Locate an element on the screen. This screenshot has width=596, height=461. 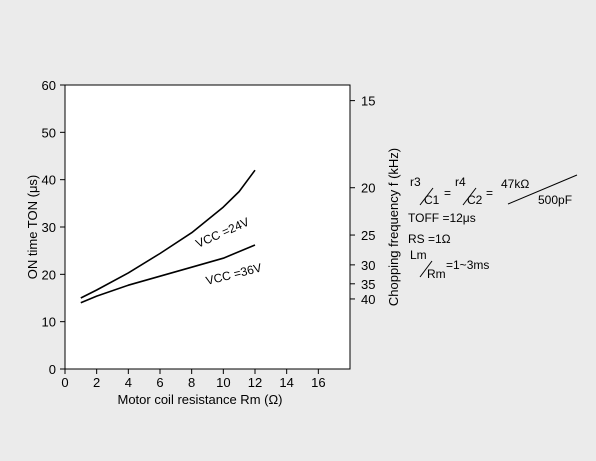
x-tick-label: 0 is located at coordinates (64, 382).